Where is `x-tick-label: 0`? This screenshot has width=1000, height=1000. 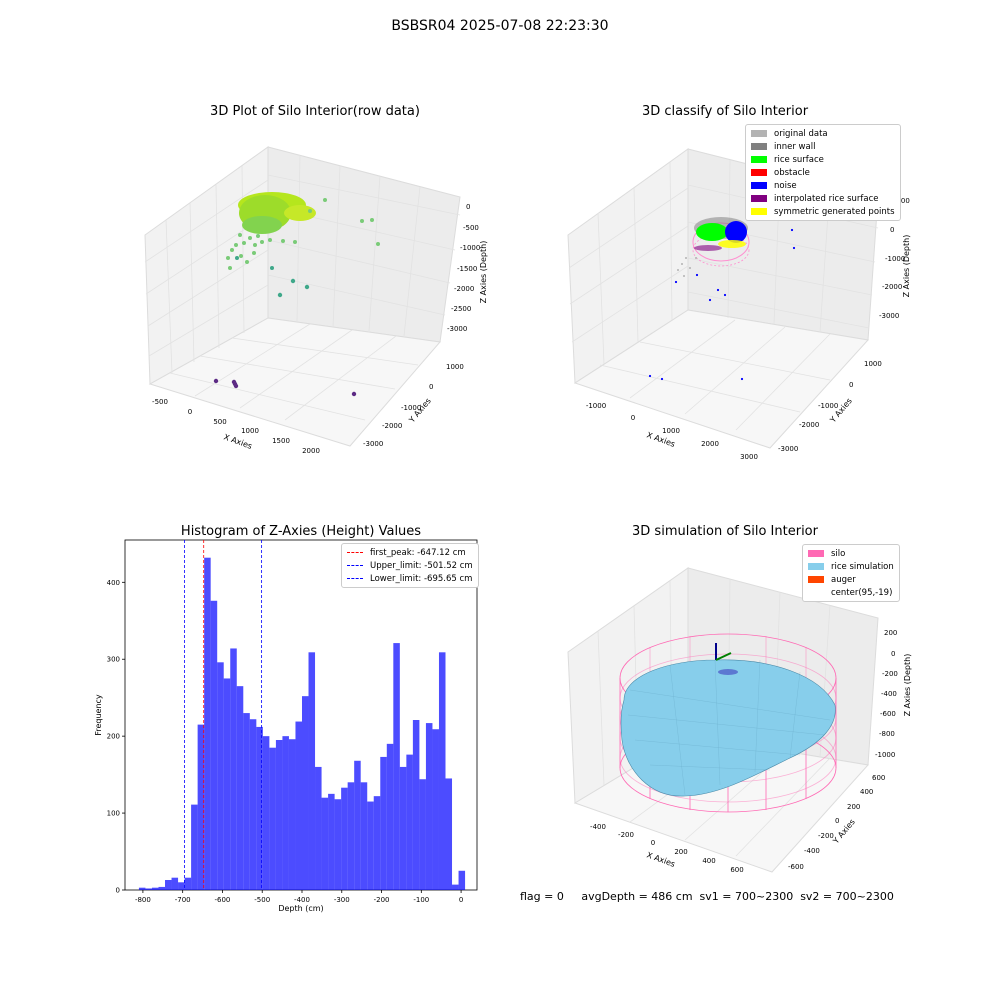
x-tick-label: 0 is located at coordinates (461, 900).